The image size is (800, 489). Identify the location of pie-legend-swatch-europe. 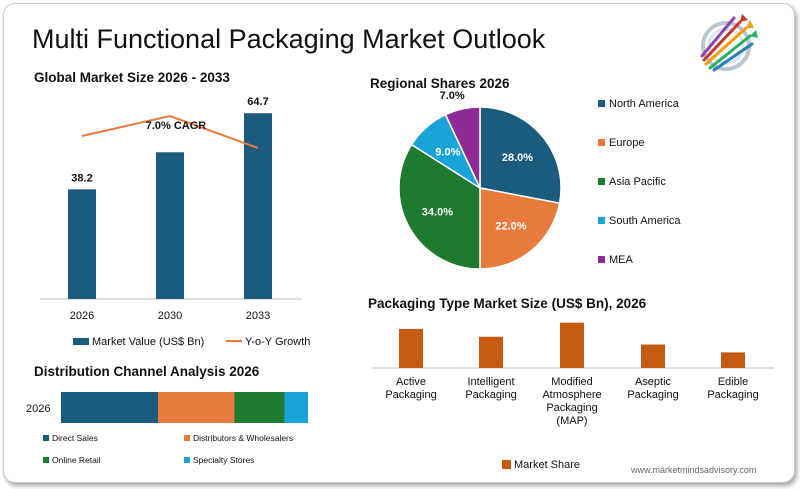
(601, 142).